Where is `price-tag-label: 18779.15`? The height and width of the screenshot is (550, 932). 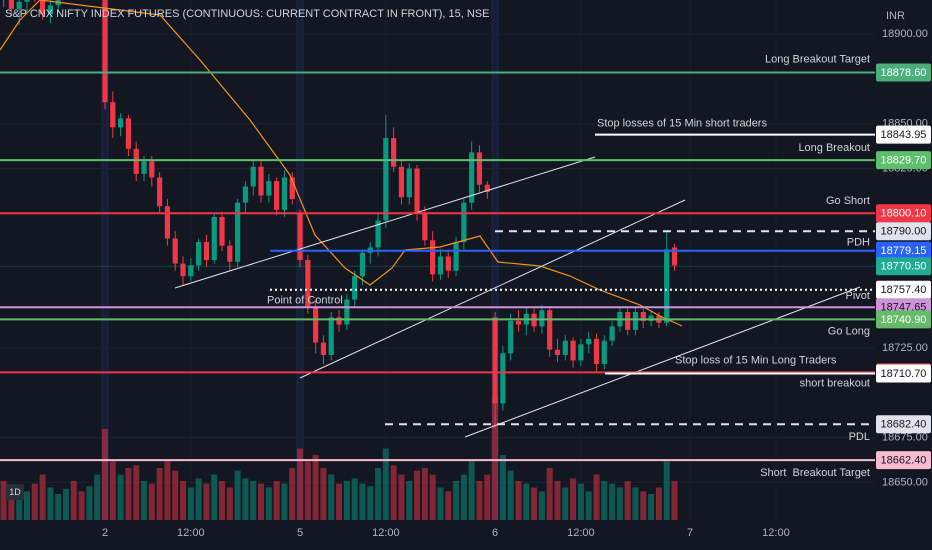
price-tag-label: 18779.15 is located at coordinates (904, 251).